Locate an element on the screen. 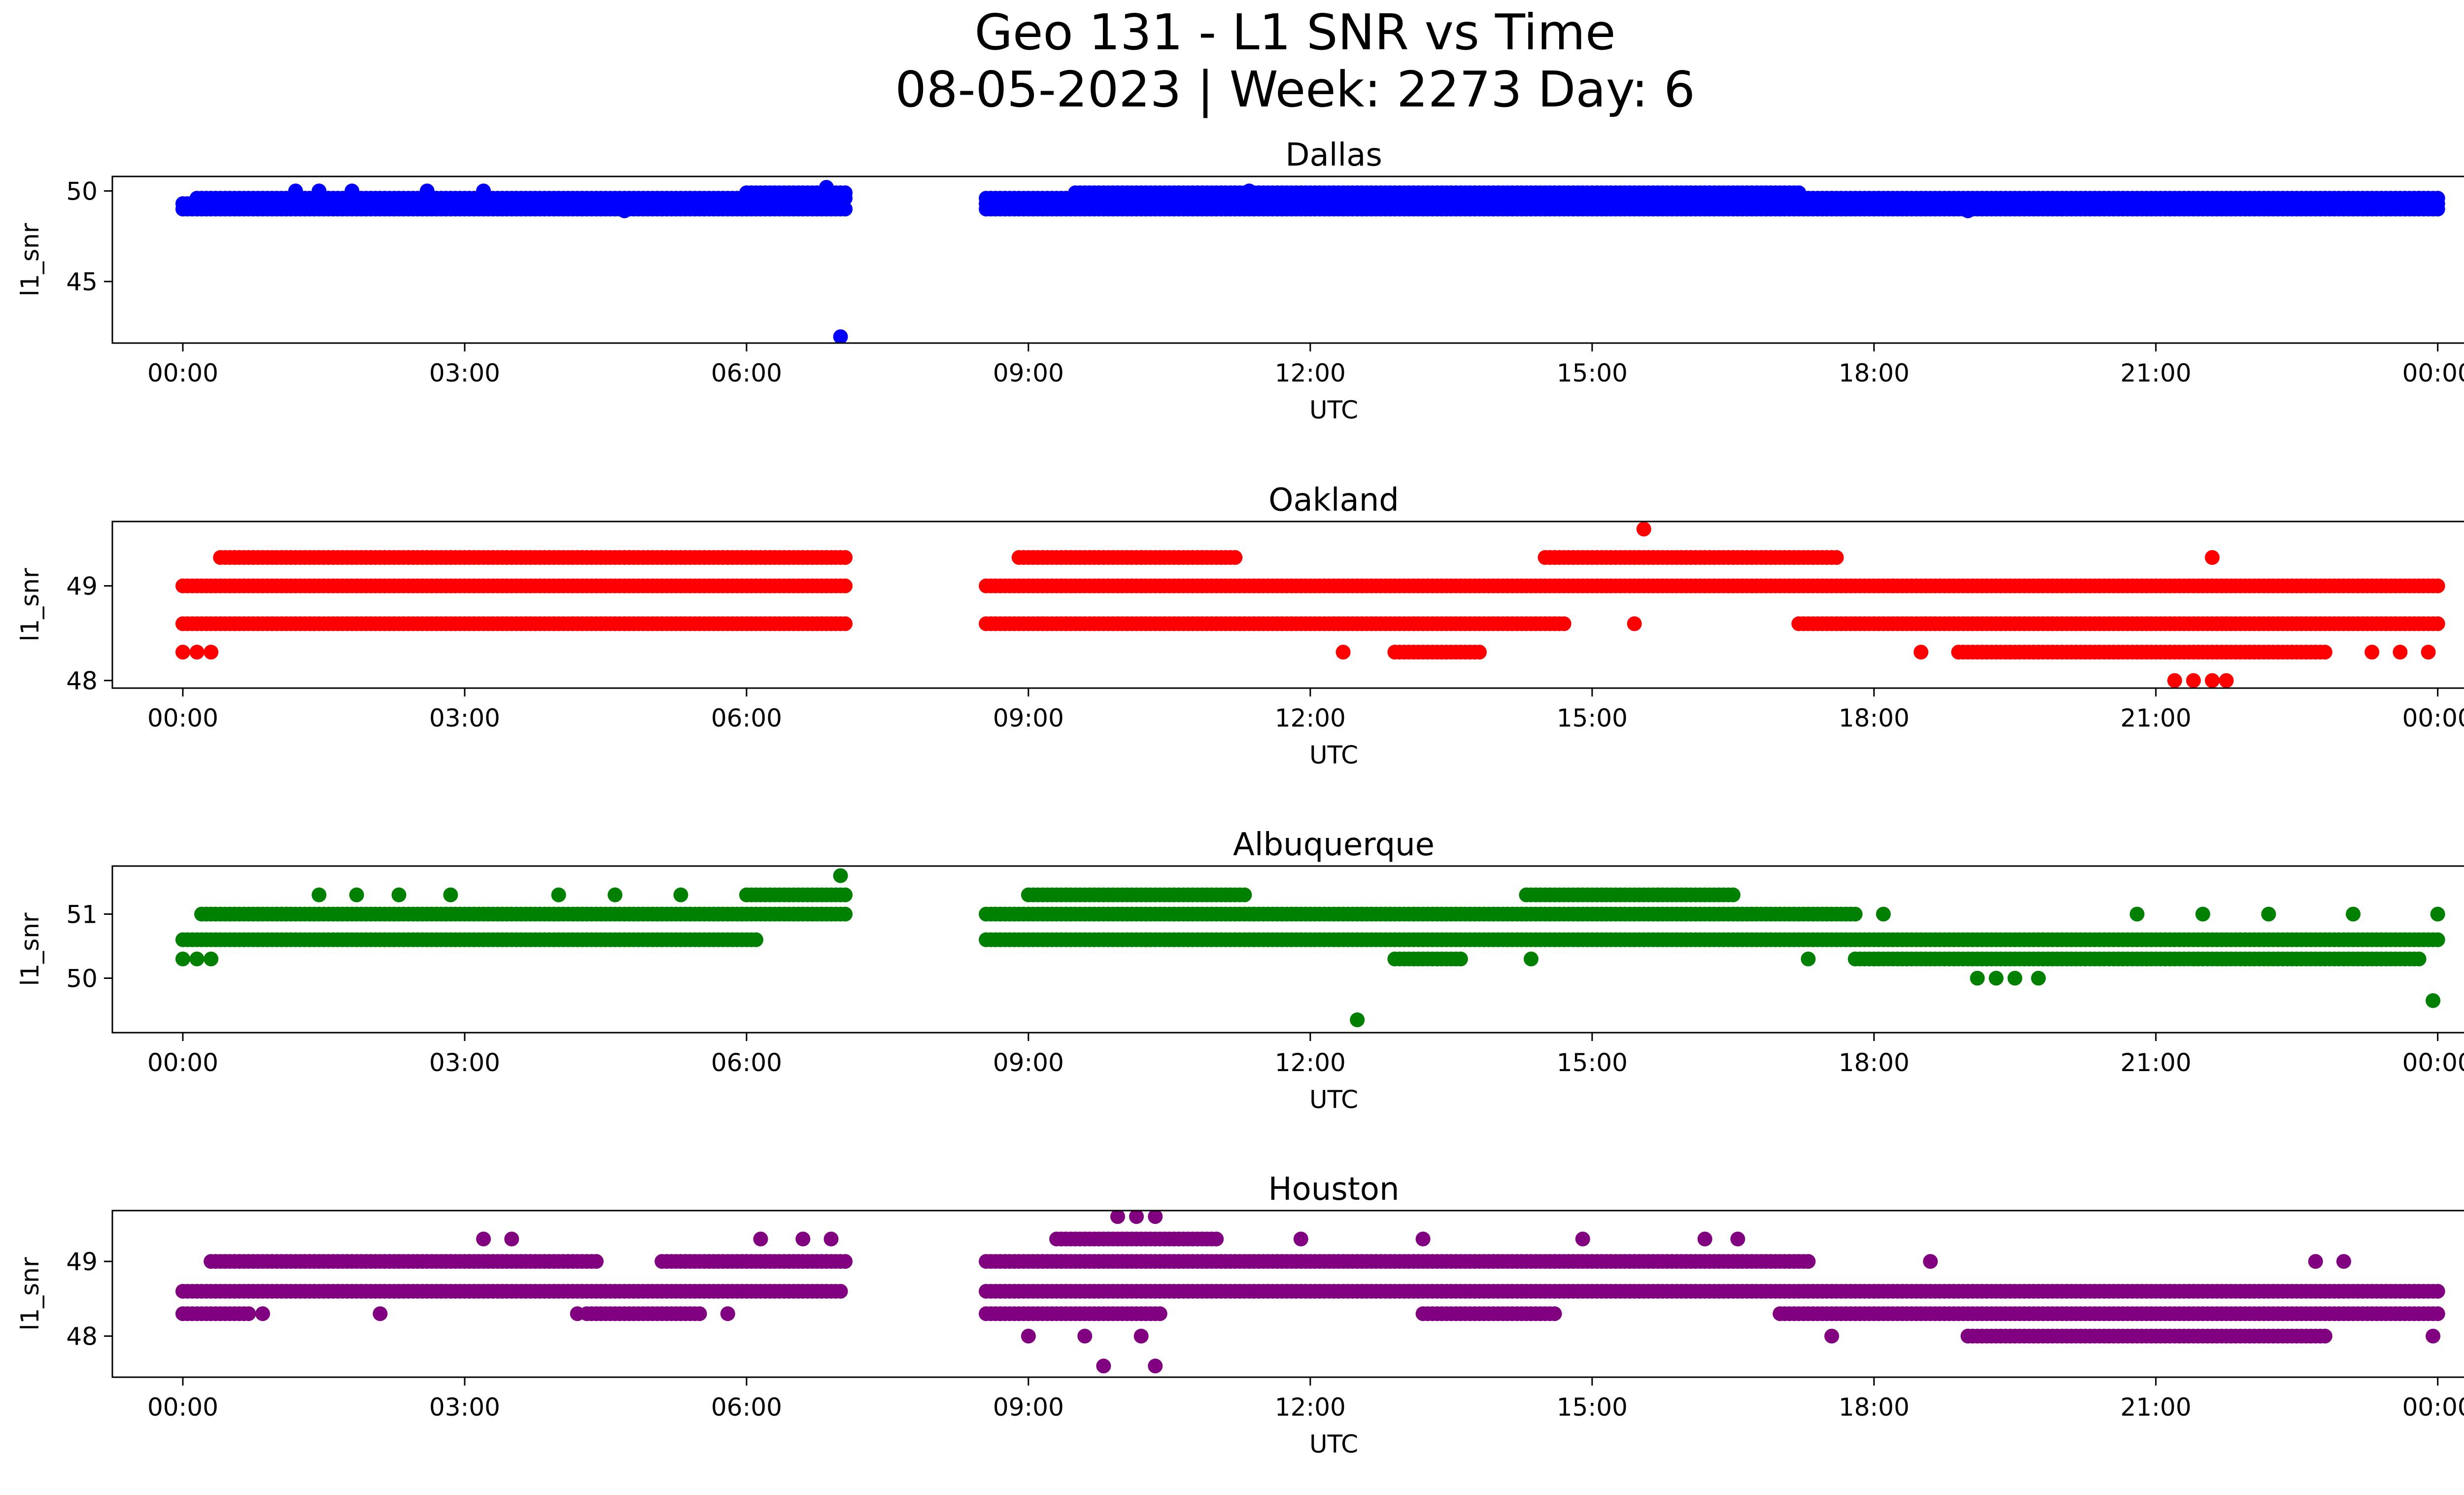 The height and width of the screenshot is (1495, 2464). subplot-title: Dallas is located at coordinates (1333, 155).